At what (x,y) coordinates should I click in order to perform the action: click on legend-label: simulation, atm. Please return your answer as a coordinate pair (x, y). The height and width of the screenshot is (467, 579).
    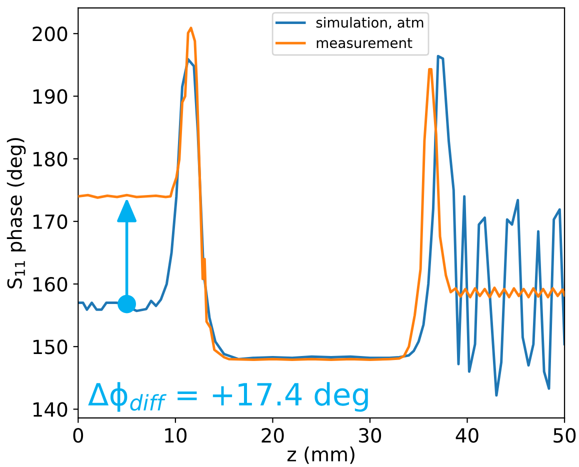
    Looking at the image, I should click on (370, 23).